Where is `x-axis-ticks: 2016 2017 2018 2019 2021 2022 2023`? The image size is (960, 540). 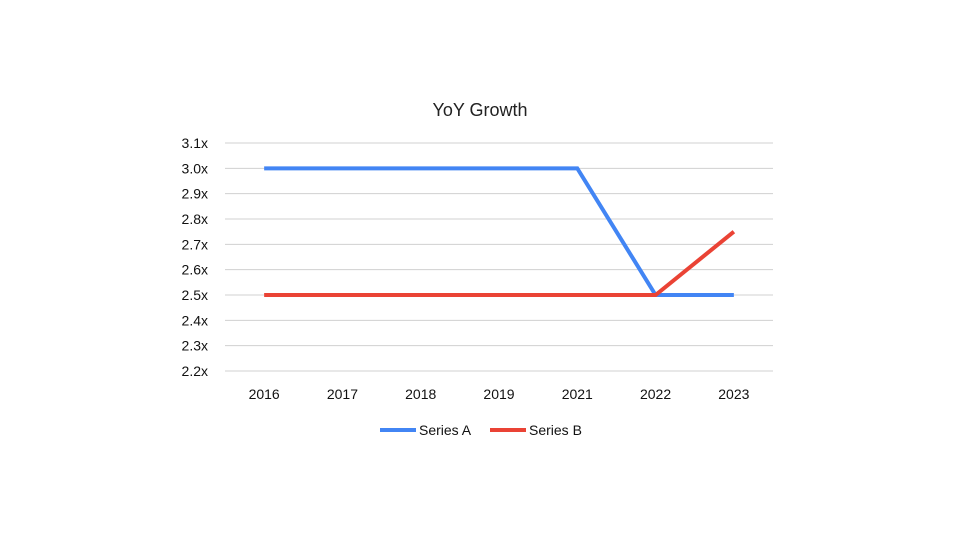 x-axis-ticks: 2016 2017 2018 2019 2021 2022 2023 is located at coordinates (499, 394).